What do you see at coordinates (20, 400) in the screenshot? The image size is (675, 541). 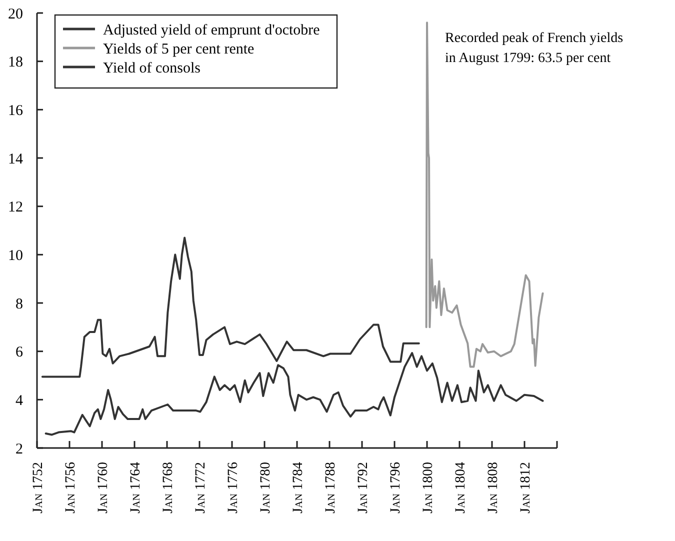 I see `y-tick-label: 4` at bounding box center [20, 400].